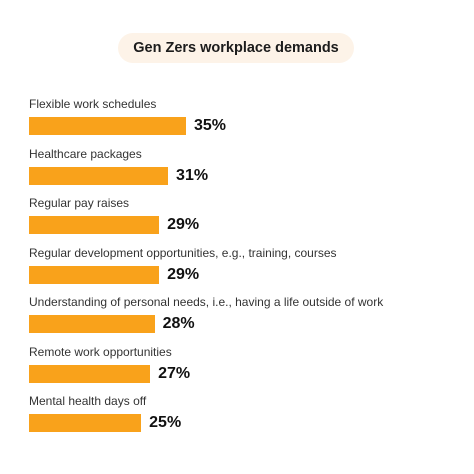  What do you see at coordinates (174, 373) in the screenshot?
I see `value-label: 27%` at bounding box center [174, 373].